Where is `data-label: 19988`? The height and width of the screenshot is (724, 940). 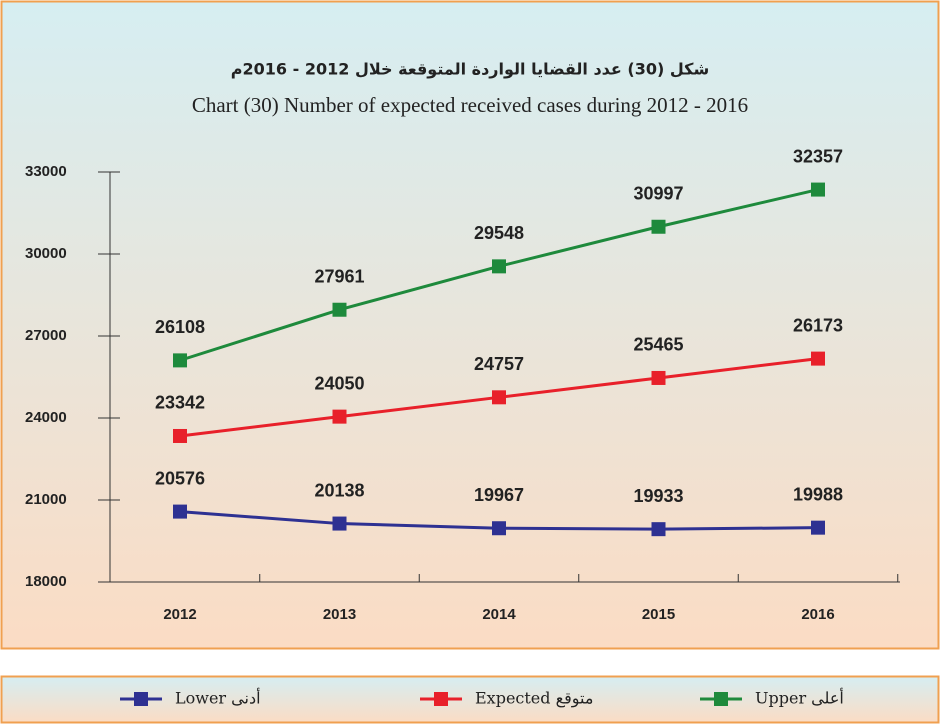
data-label: 19988 is located at coordinates (818, 494).